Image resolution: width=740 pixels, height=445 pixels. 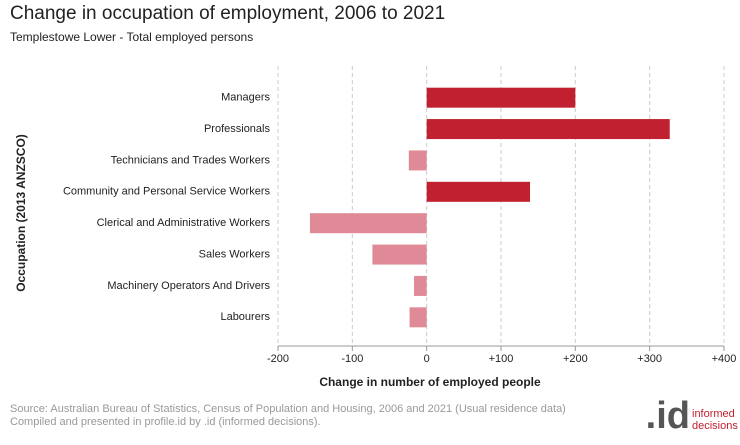 What do you see at coordinates (245, 98) in the screenshot?
I see `y-tick-label: Managers` at bounding box center [245, 98].